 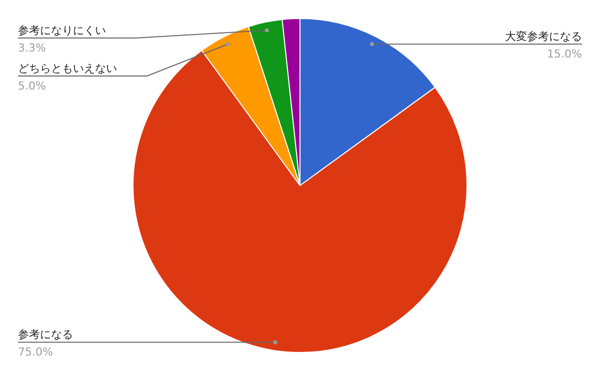 I want to click on slice-label: 参考になりにくい, so click(x=62, y=30).